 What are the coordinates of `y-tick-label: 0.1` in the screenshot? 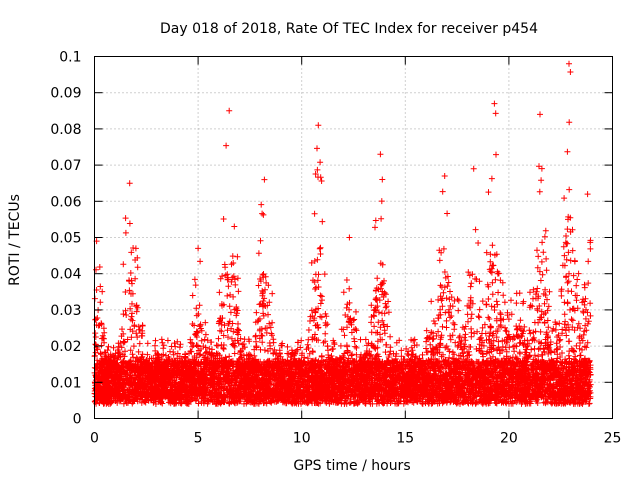 It's located at (70, 58).